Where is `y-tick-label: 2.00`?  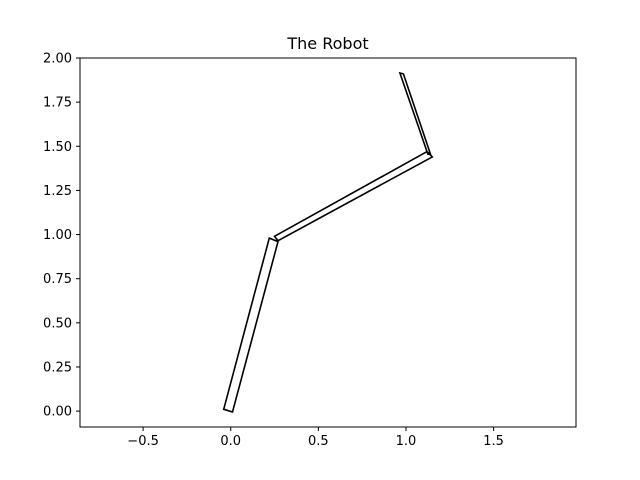
y-tick-label: 2.00 is located at coordinates (57, 59).